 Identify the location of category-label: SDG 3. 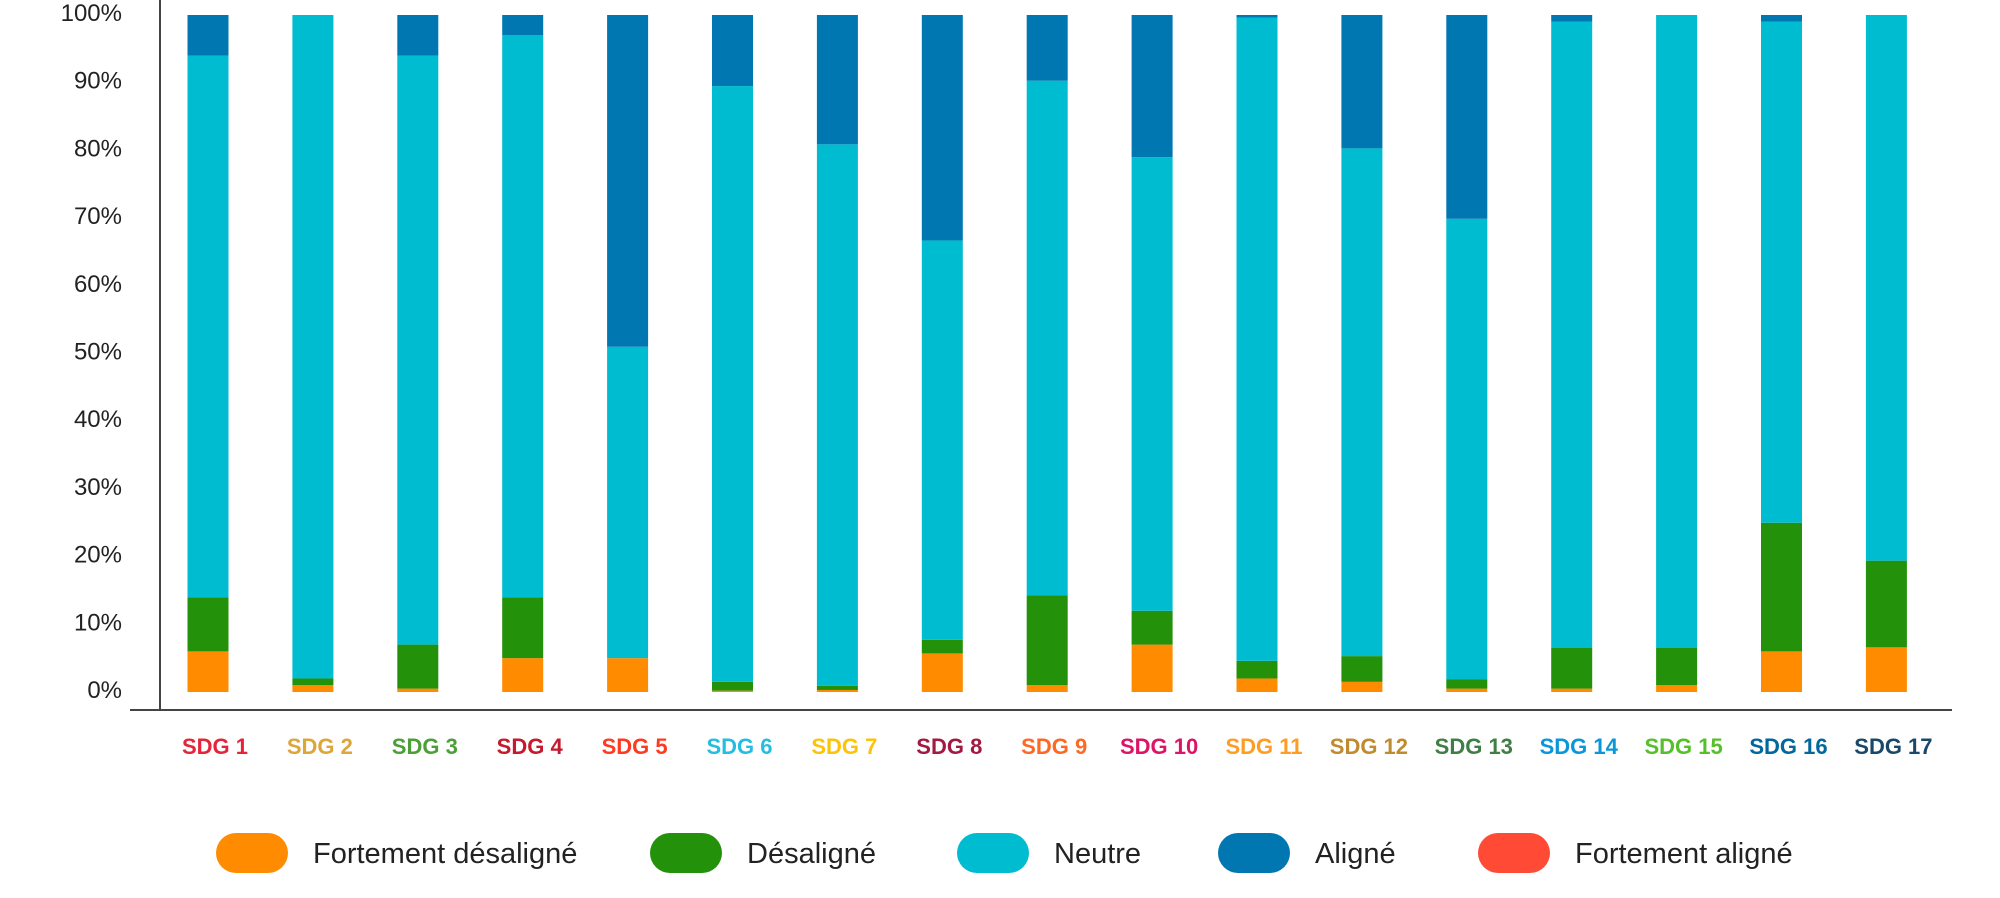
(425, 746).